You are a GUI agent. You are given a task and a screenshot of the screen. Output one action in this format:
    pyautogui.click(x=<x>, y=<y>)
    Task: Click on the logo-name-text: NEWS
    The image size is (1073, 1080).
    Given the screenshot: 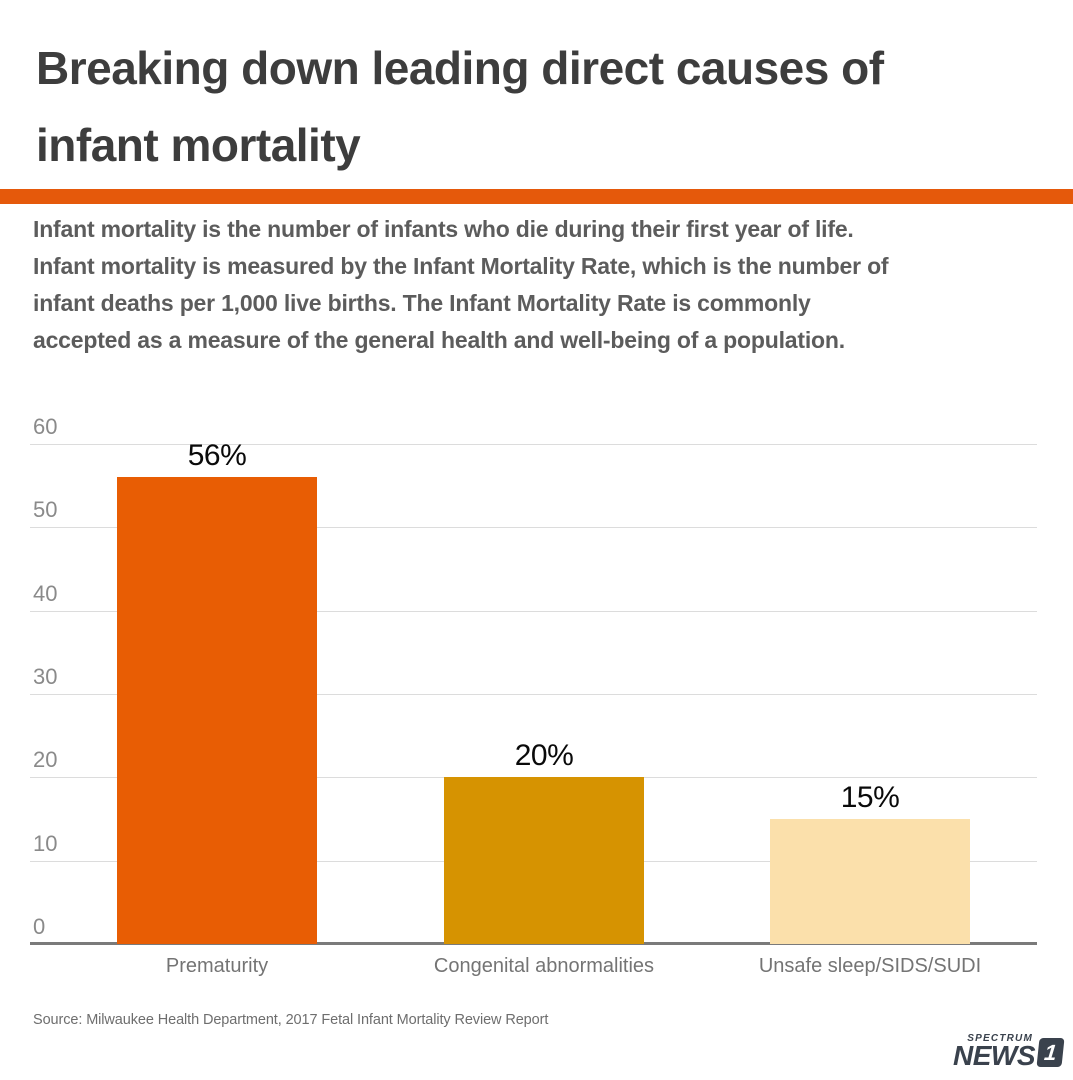 What is the action you would take?
    pyautogui.click(x=994, y=1055)
    